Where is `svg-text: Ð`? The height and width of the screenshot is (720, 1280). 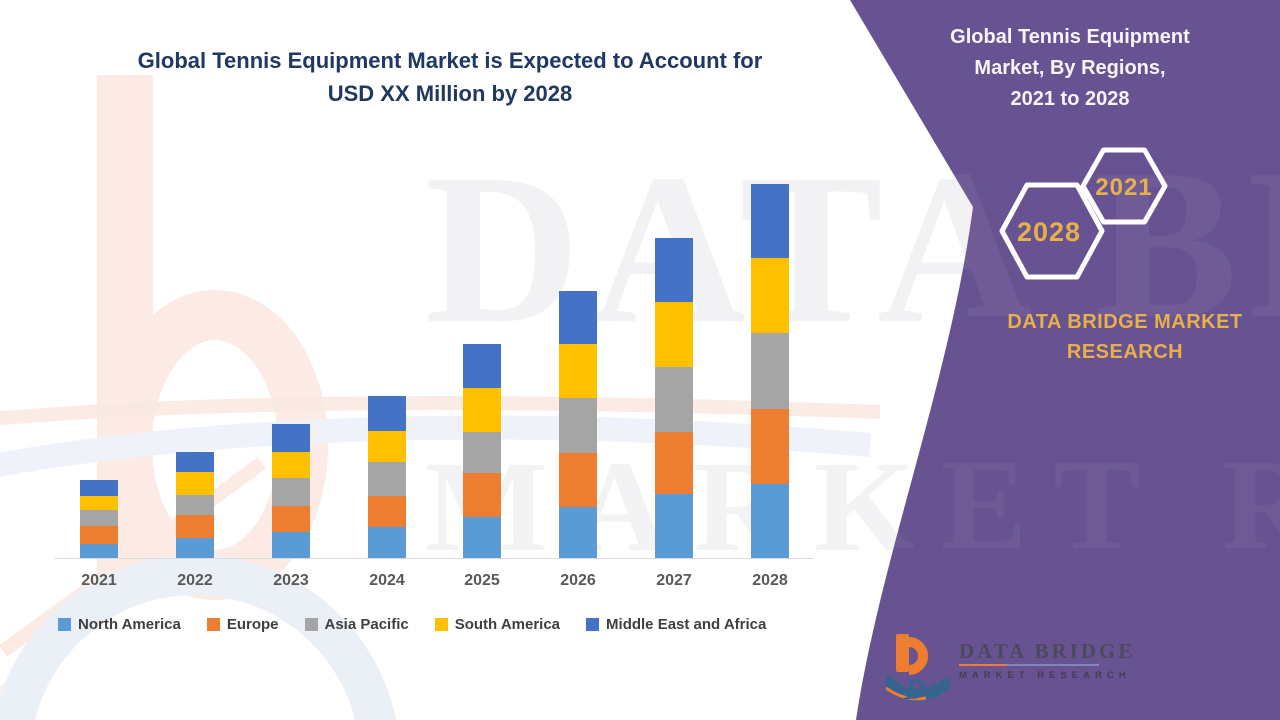 svg-text: Ð is located at coordinates (914, 689).